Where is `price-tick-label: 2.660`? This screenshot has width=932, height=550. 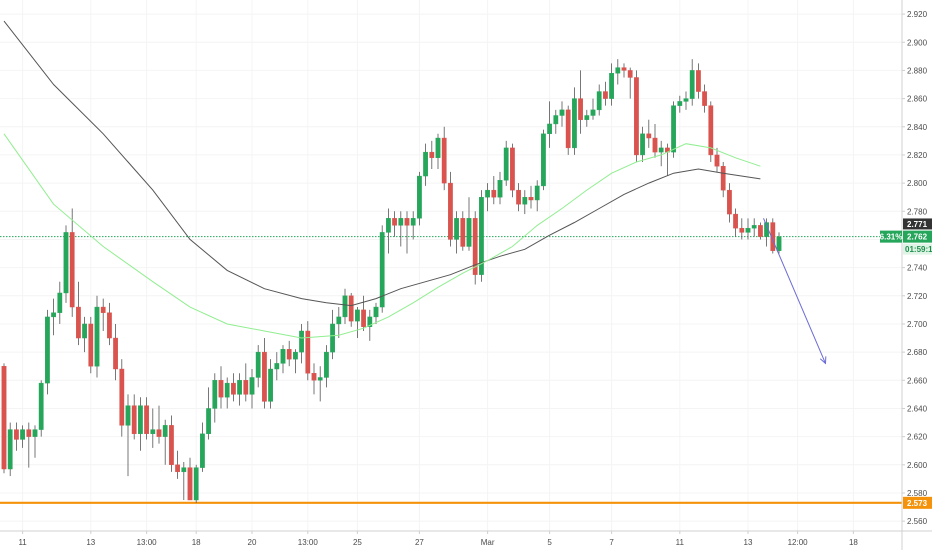
price-tick-label: 2.660 is located at coordinates (917, 380).